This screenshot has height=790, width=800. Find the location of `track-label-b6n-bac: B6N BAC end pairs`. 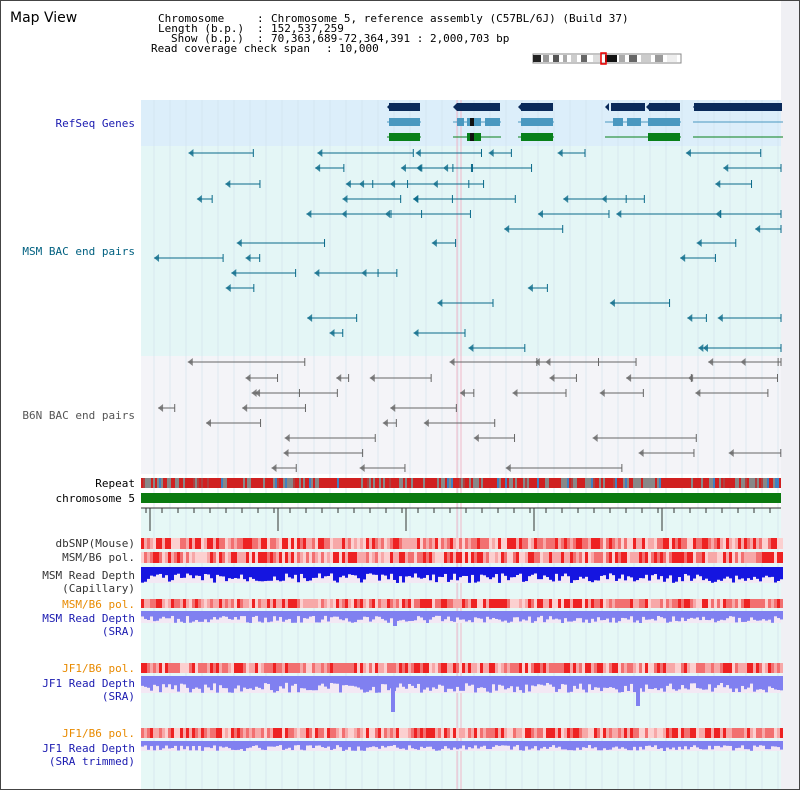

track-label-b6n-bac: B6N BAC end pairs is located at coordinates (78, 415).